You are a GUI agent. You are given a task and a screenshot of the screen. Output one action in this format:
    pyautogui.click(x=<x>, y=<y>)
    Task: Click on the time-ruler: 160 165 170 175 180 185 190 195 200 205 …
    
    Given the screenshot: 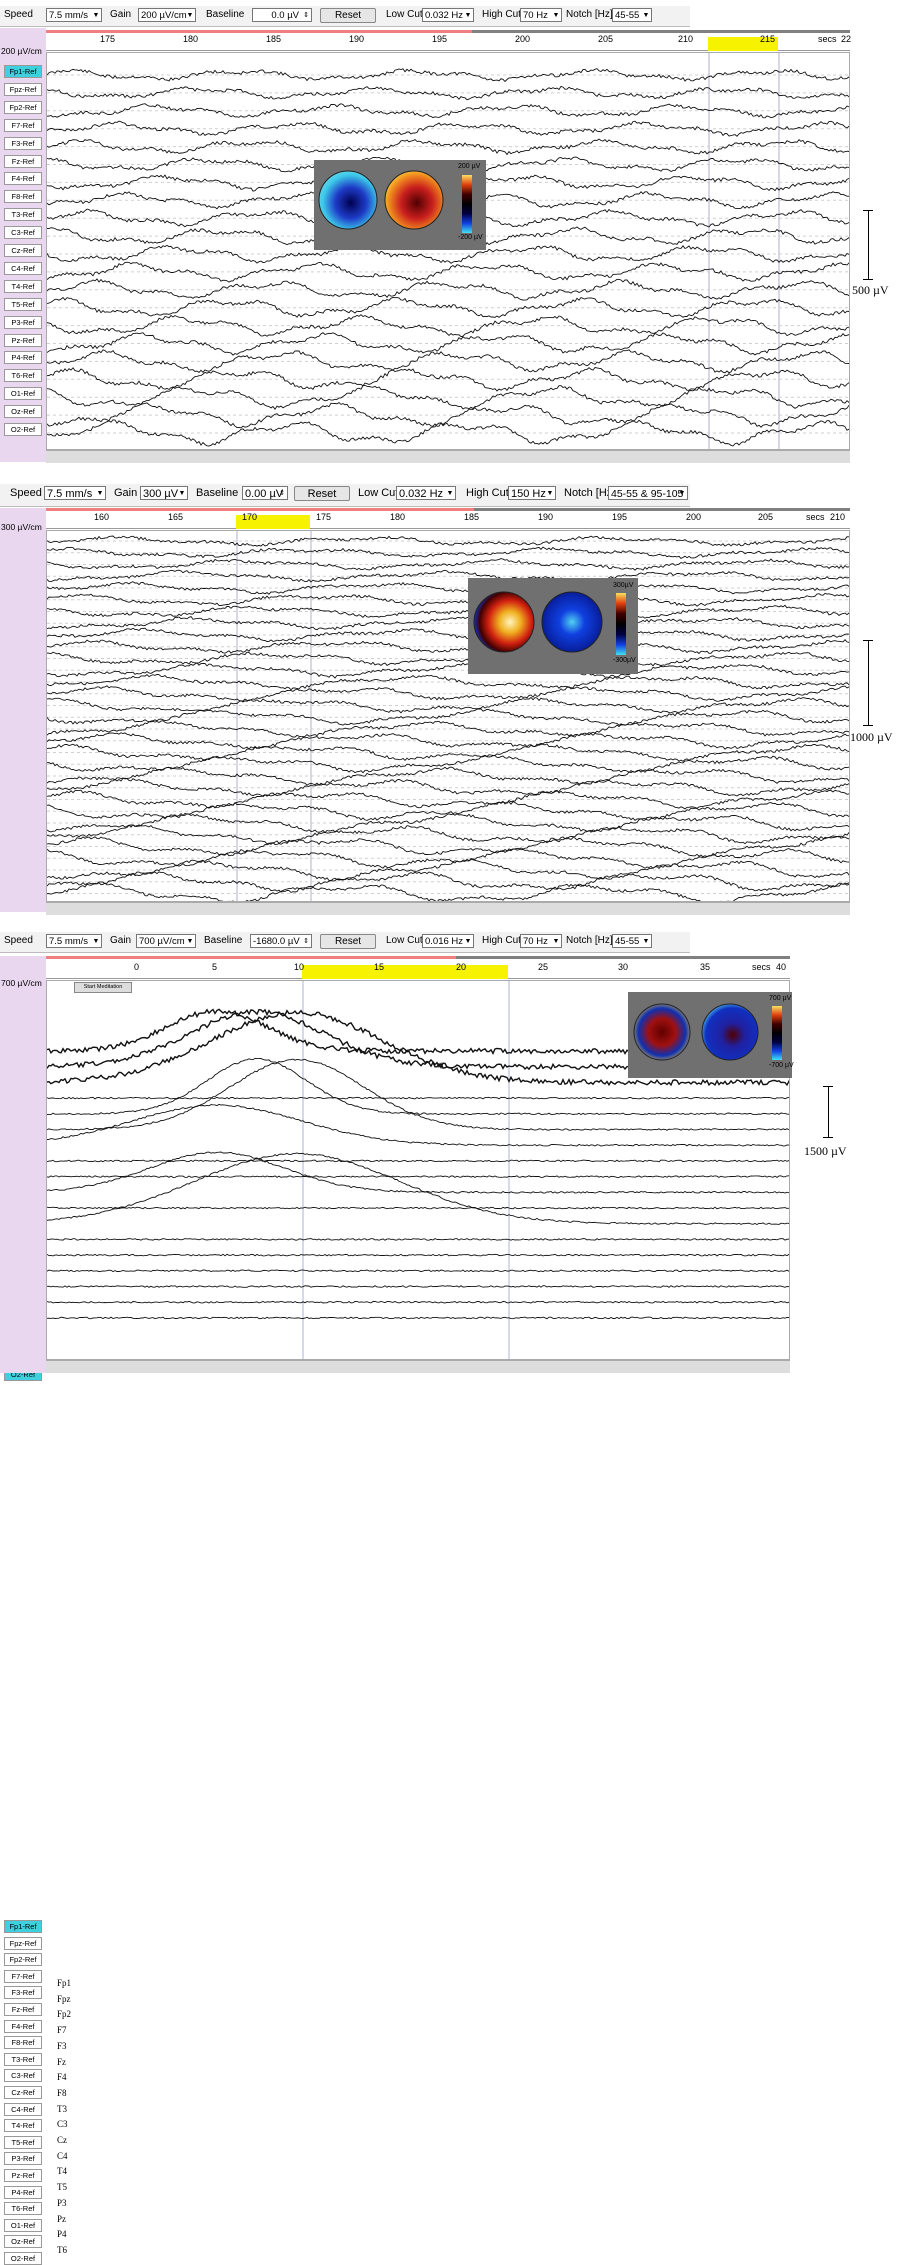 What is the action you would take?
    pyautogui.click(x=448, y=520)
    